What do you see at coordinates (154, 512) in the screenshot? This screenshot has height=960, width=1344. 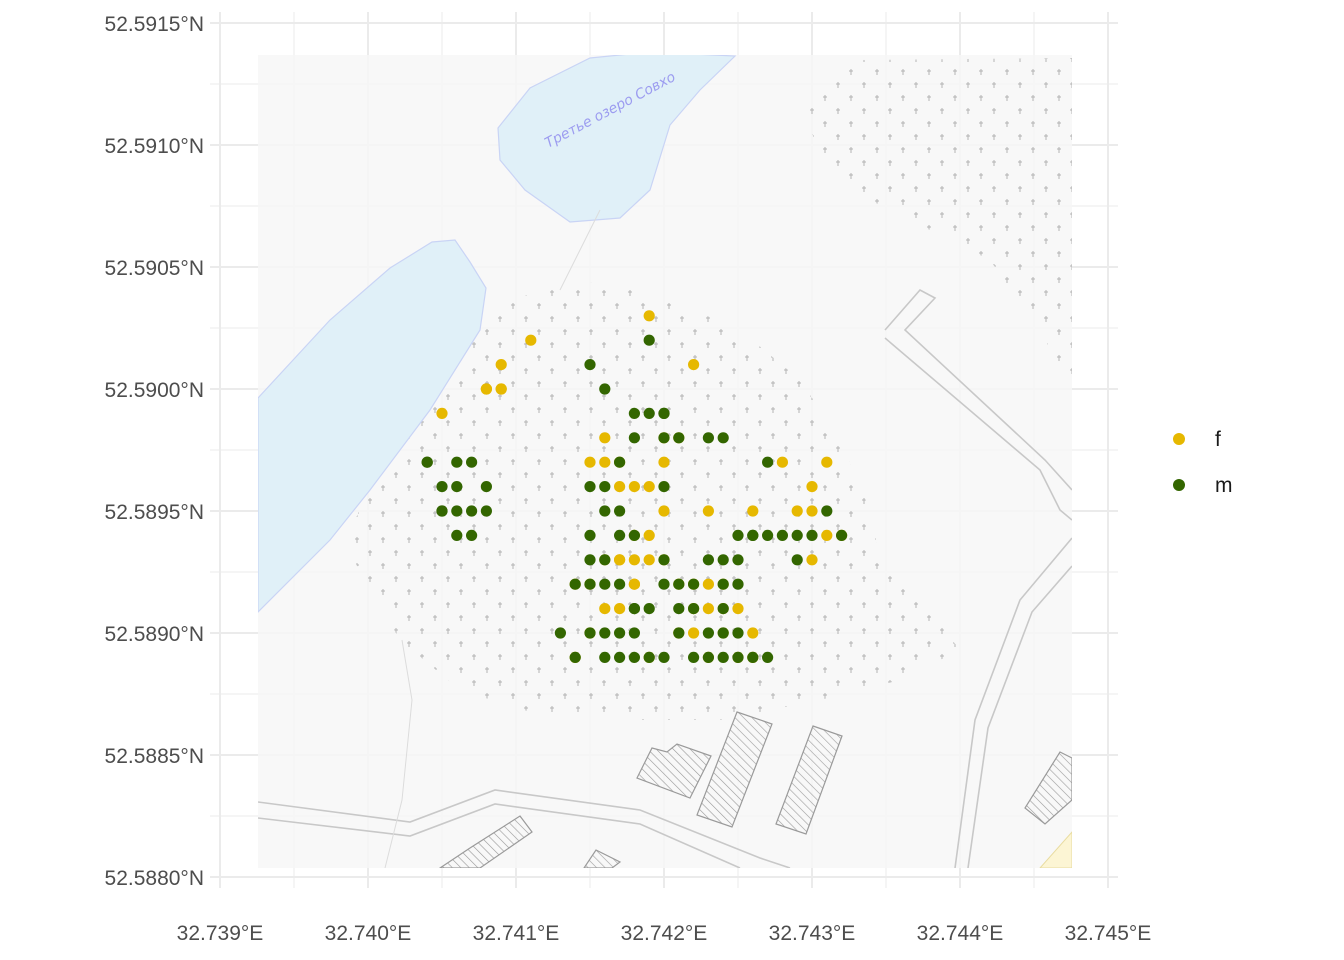 I see `y-tick-label: 52.5895°N` at bounding box center [154, 512].